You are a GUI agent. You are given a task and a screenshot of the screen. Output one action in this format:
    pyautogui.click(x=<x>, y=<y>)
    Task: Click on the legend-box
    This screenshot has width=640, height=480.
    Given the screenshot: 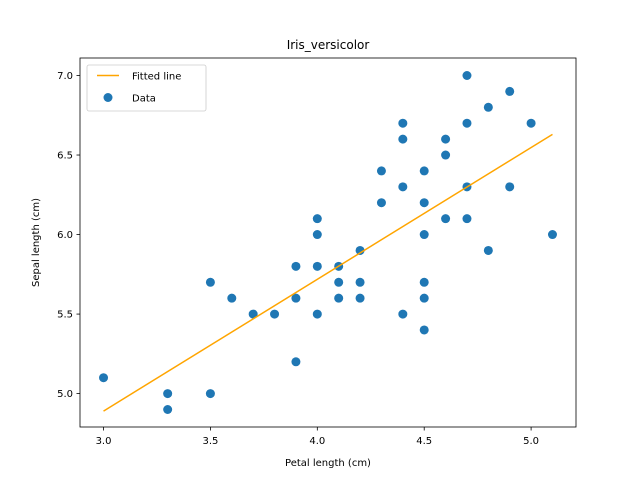 What is the action you would take?
    pyautogui.click(x=146, y=88)
    